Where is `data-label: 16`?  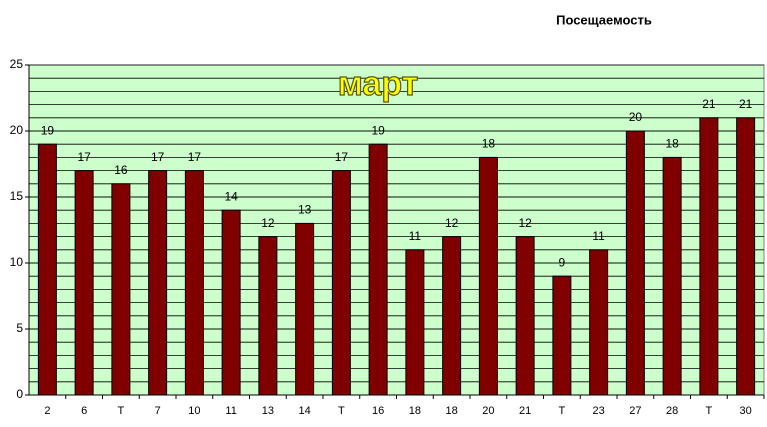
data-label: 16 is located at coordinates (121, 170).